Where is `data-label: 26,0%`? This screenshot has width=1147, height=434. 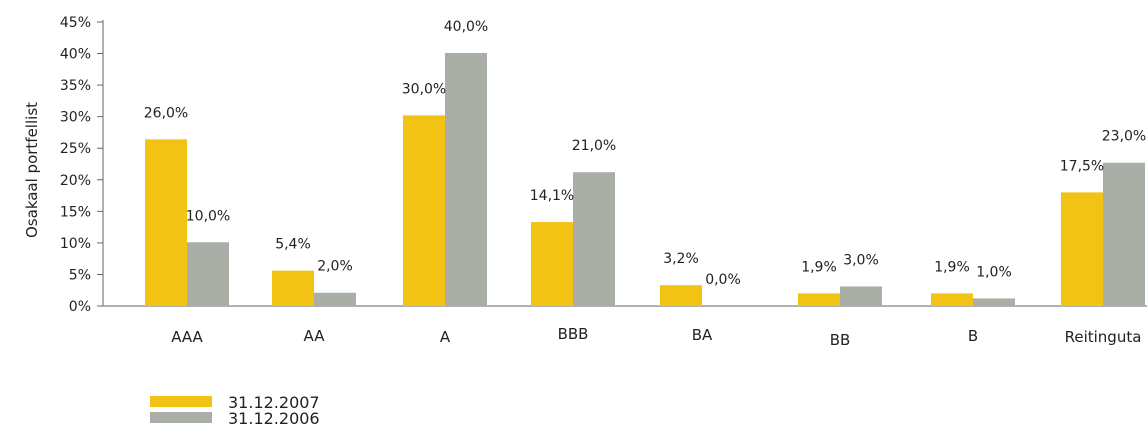
data-label: 26,0% is located at coordinates (166, 113).